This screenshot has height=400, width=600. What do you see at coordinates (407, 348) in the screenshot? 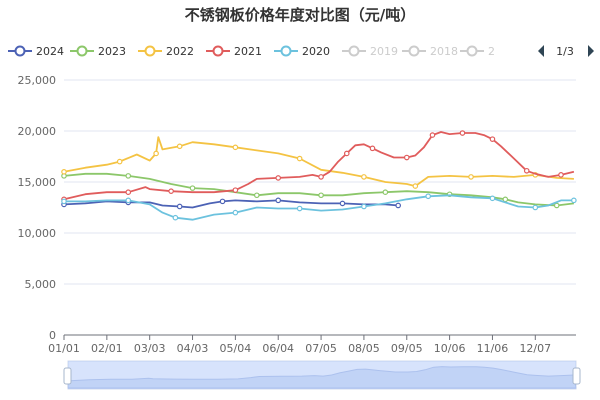
I see `x-tick-label: 09/05` at bounding box center [407, 348].